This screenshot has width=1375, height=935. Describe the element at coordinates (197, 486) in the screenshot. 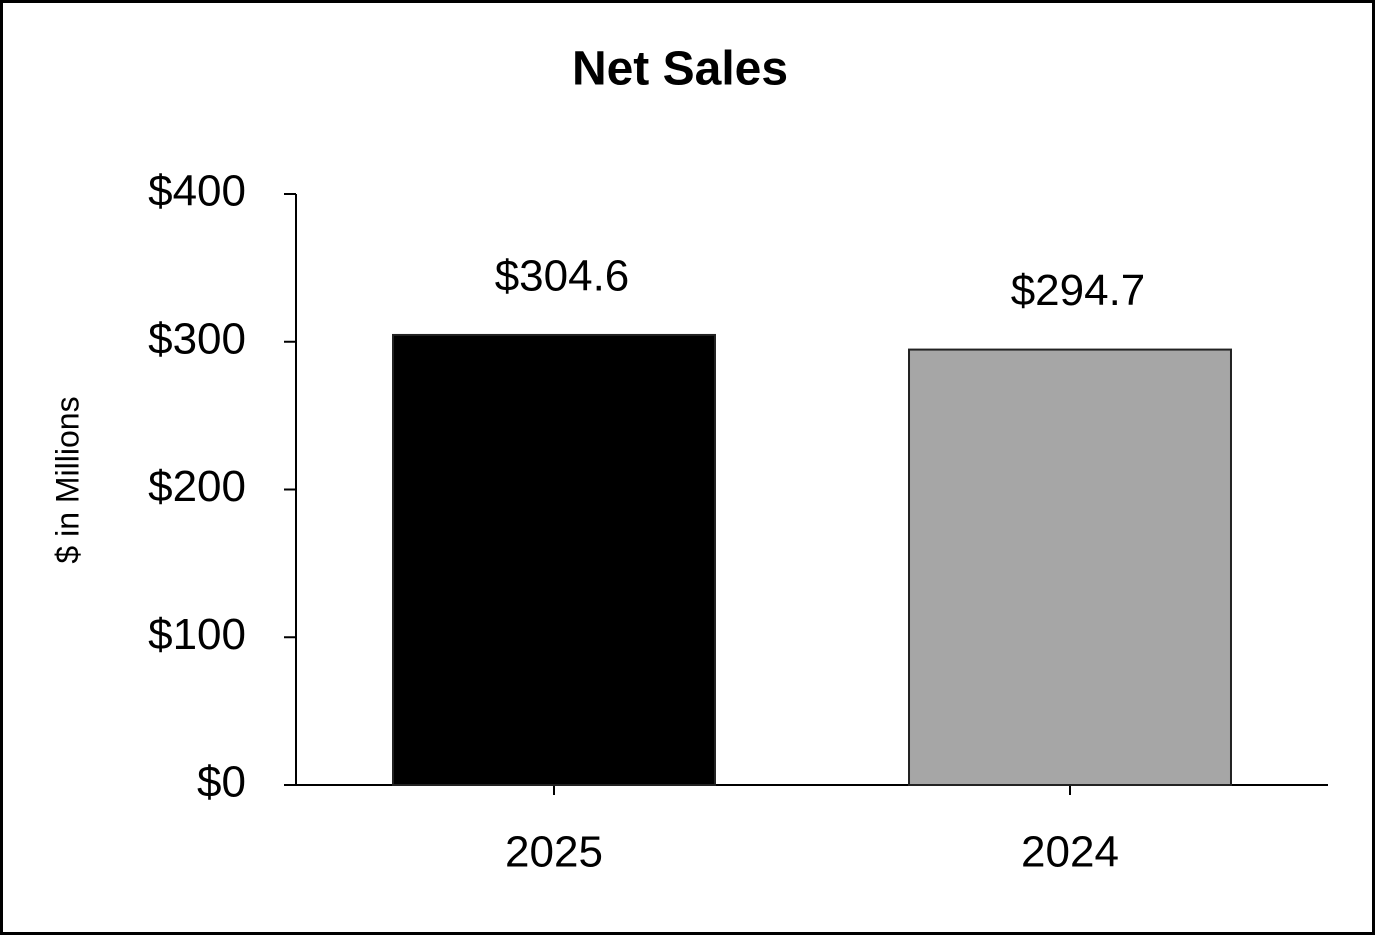

I see `y-tick-label: $200` at that location.